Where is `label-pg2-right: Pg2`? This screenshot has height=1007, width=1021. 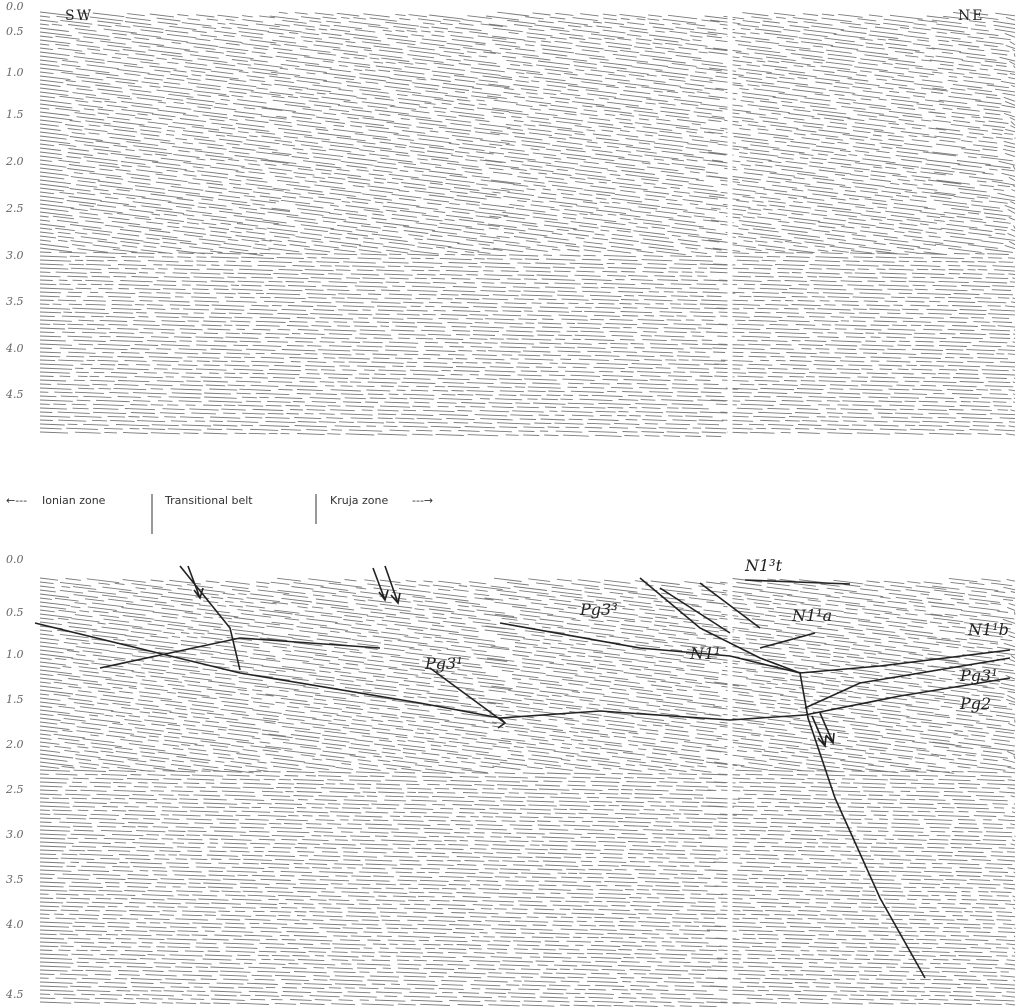
label-pg2-right: Pg2 is located at coordinates (976, 703).